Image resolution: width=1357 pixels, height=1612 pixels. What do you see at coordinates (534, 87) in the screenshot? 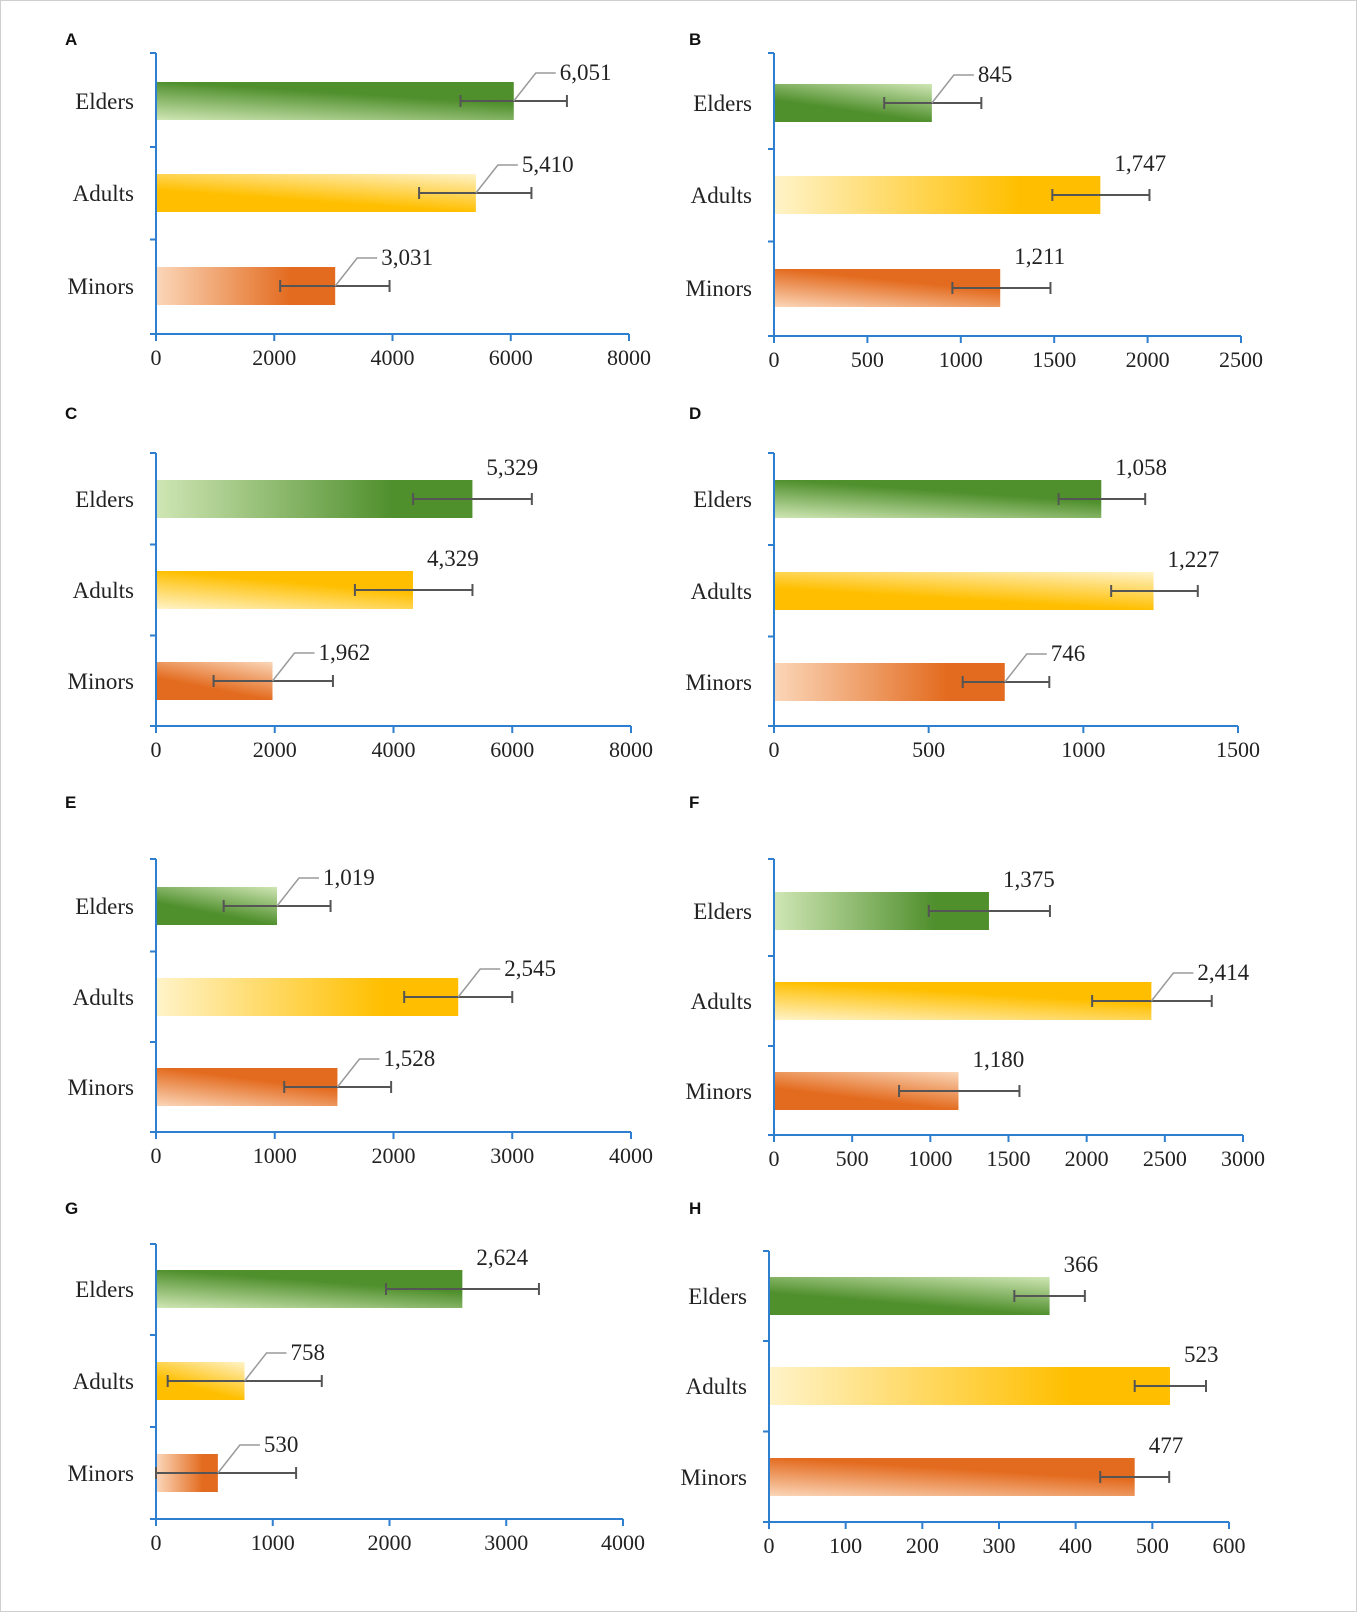
I see `panel-a-leader-elders` at bounding box center [534, 87].